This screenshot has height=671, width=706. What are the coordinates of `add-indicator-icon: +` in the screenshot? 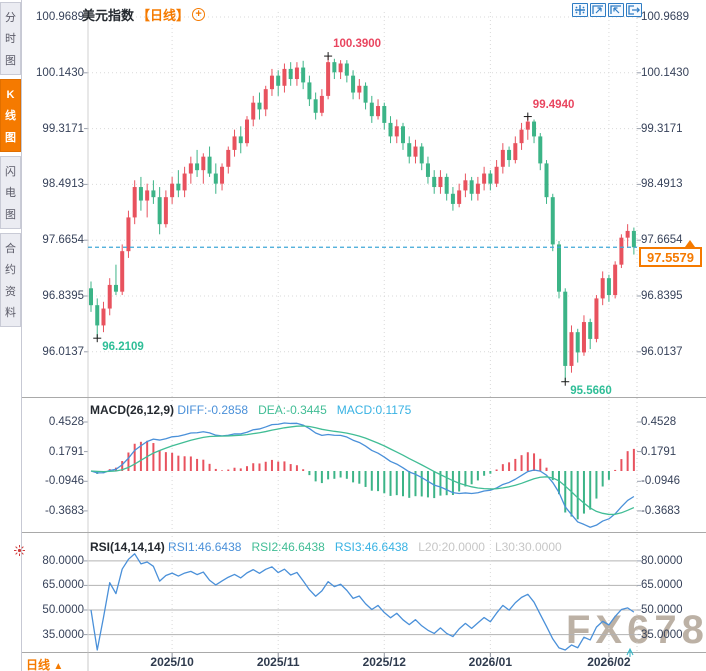 It's located at (199, 14).